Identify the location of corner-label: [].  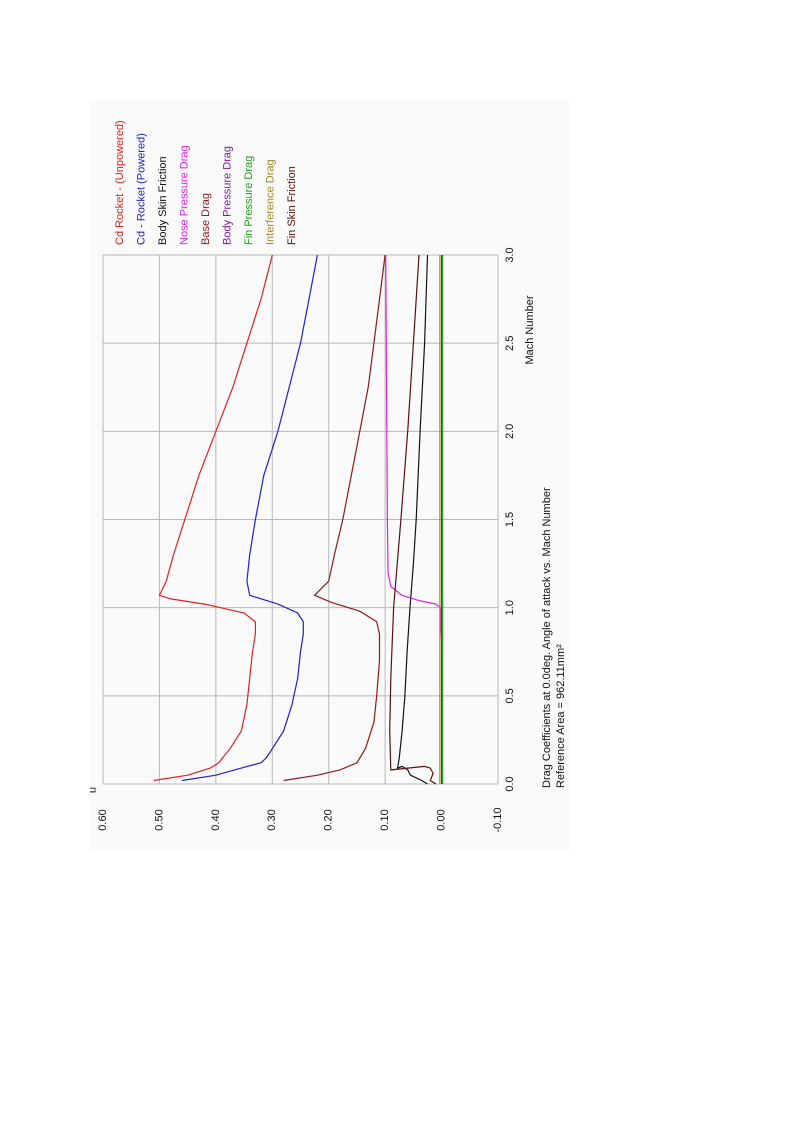
(93, 790).